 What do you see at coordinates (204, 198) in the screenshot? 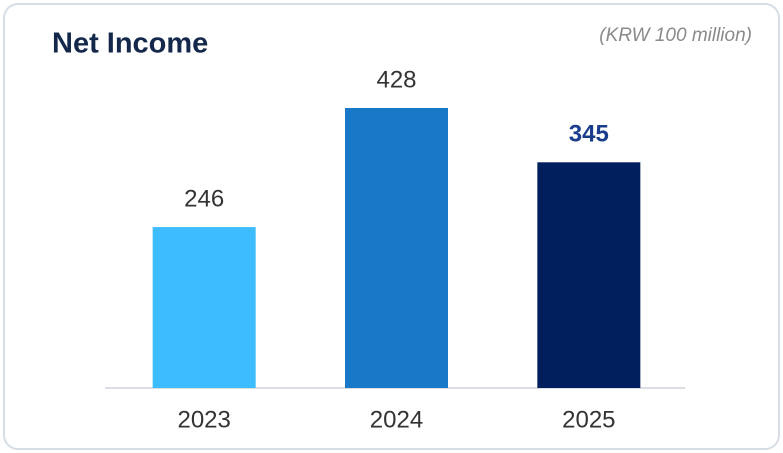
I see `value-label: 246` at bounding box center [204, 198].